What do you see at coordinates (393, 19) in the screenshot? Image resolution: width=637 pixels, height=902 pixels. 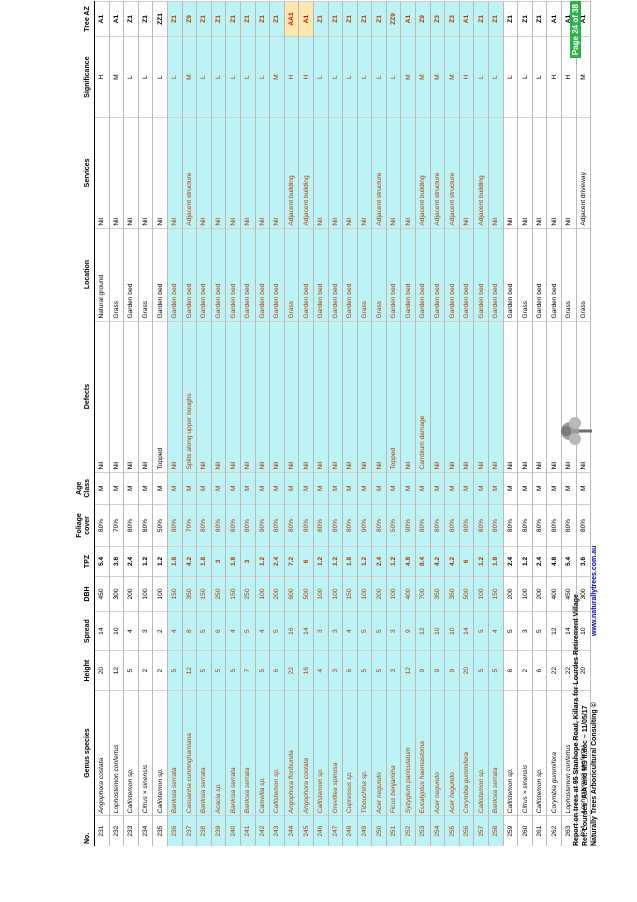 I see `cell-az: ZZ9` at bounding box center [393, 19].